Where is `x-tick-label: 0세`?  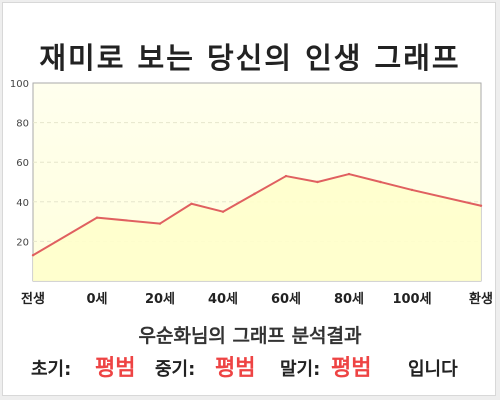
x-tick-label: 0세 is located at coordinates (96, 299).